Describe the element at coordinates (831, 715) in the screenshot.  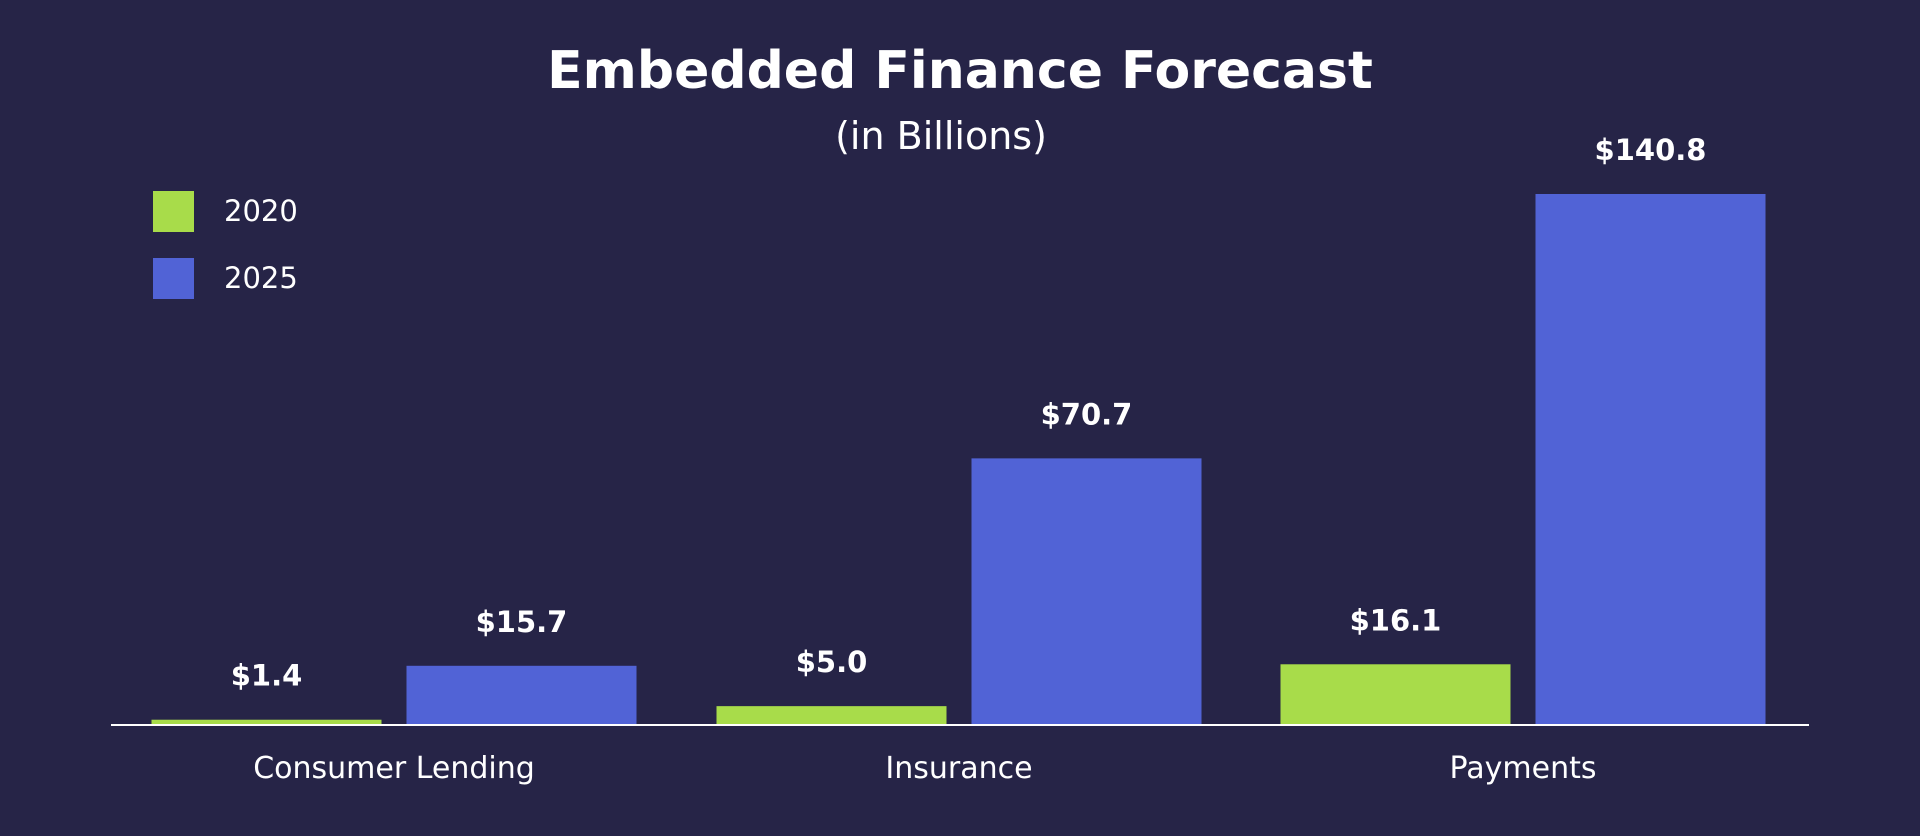
I see `bar-insurance-2020` at that location.